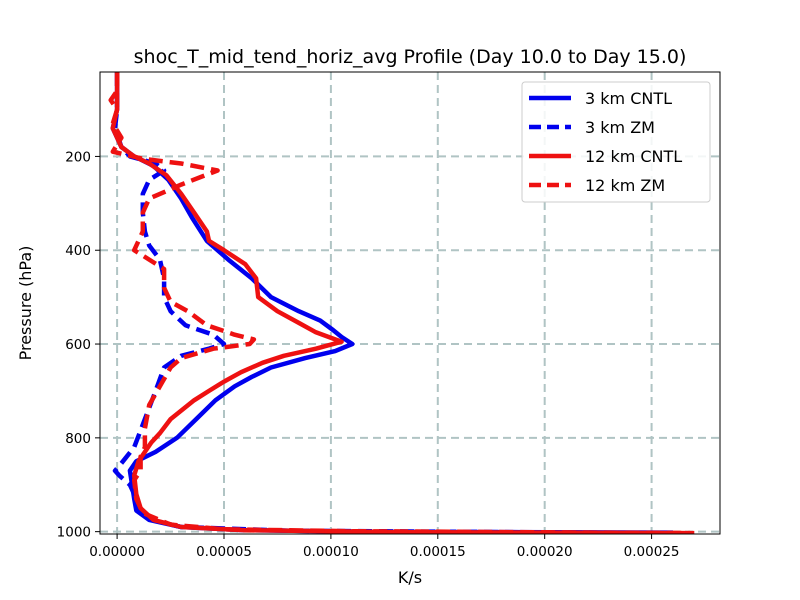 Image resolution: width=800 pixels, height=600 pixels. I want to click on y-tick-label: 200, so click(78, 157).